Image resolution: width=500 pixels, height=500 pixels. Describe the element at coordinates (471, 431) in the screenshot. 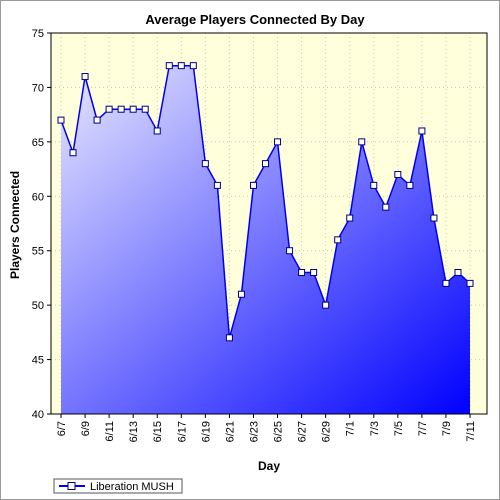

I see `x-tick-label: 7/11` at that location.